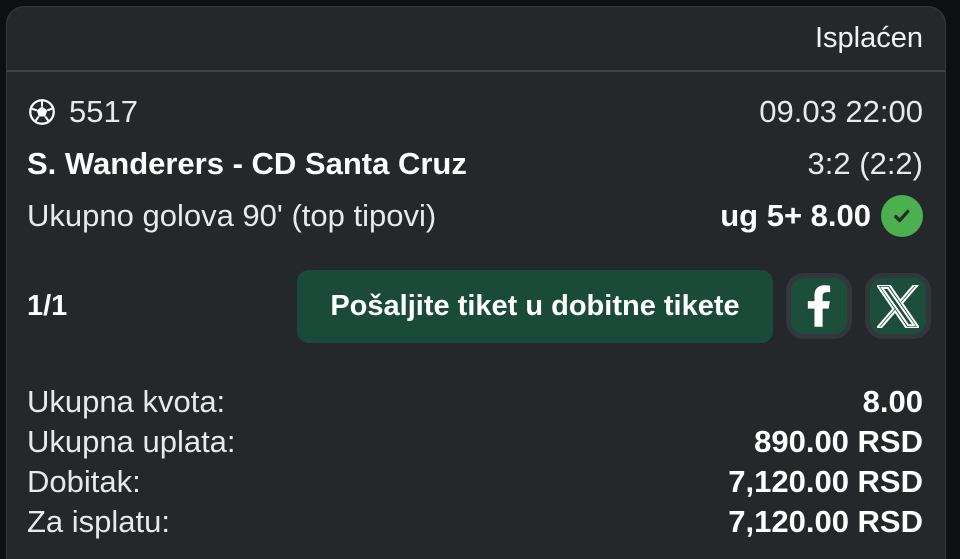 The image size is (960, 559). I want to click on total-label: Za isplatu:, so click(99, 521).